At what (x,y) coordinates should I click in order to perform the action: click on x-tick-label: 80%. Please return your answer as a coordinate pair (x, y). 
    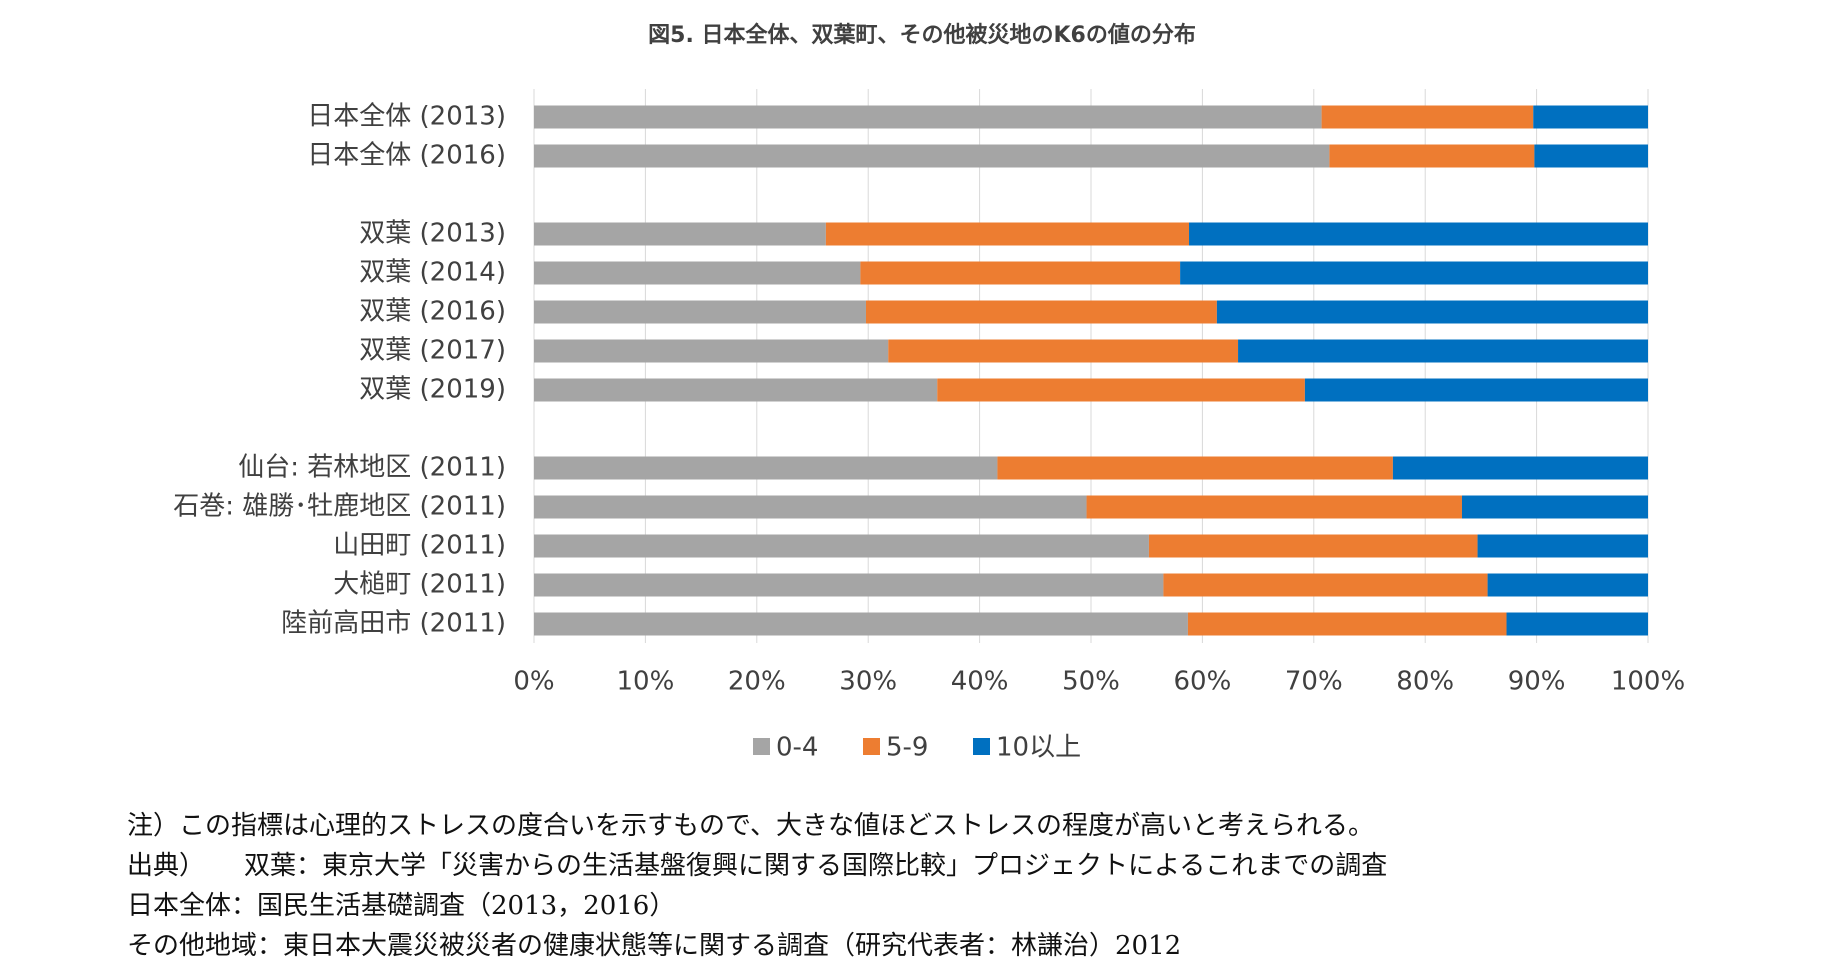
    Looking at the image, I should click on (1425, 682).